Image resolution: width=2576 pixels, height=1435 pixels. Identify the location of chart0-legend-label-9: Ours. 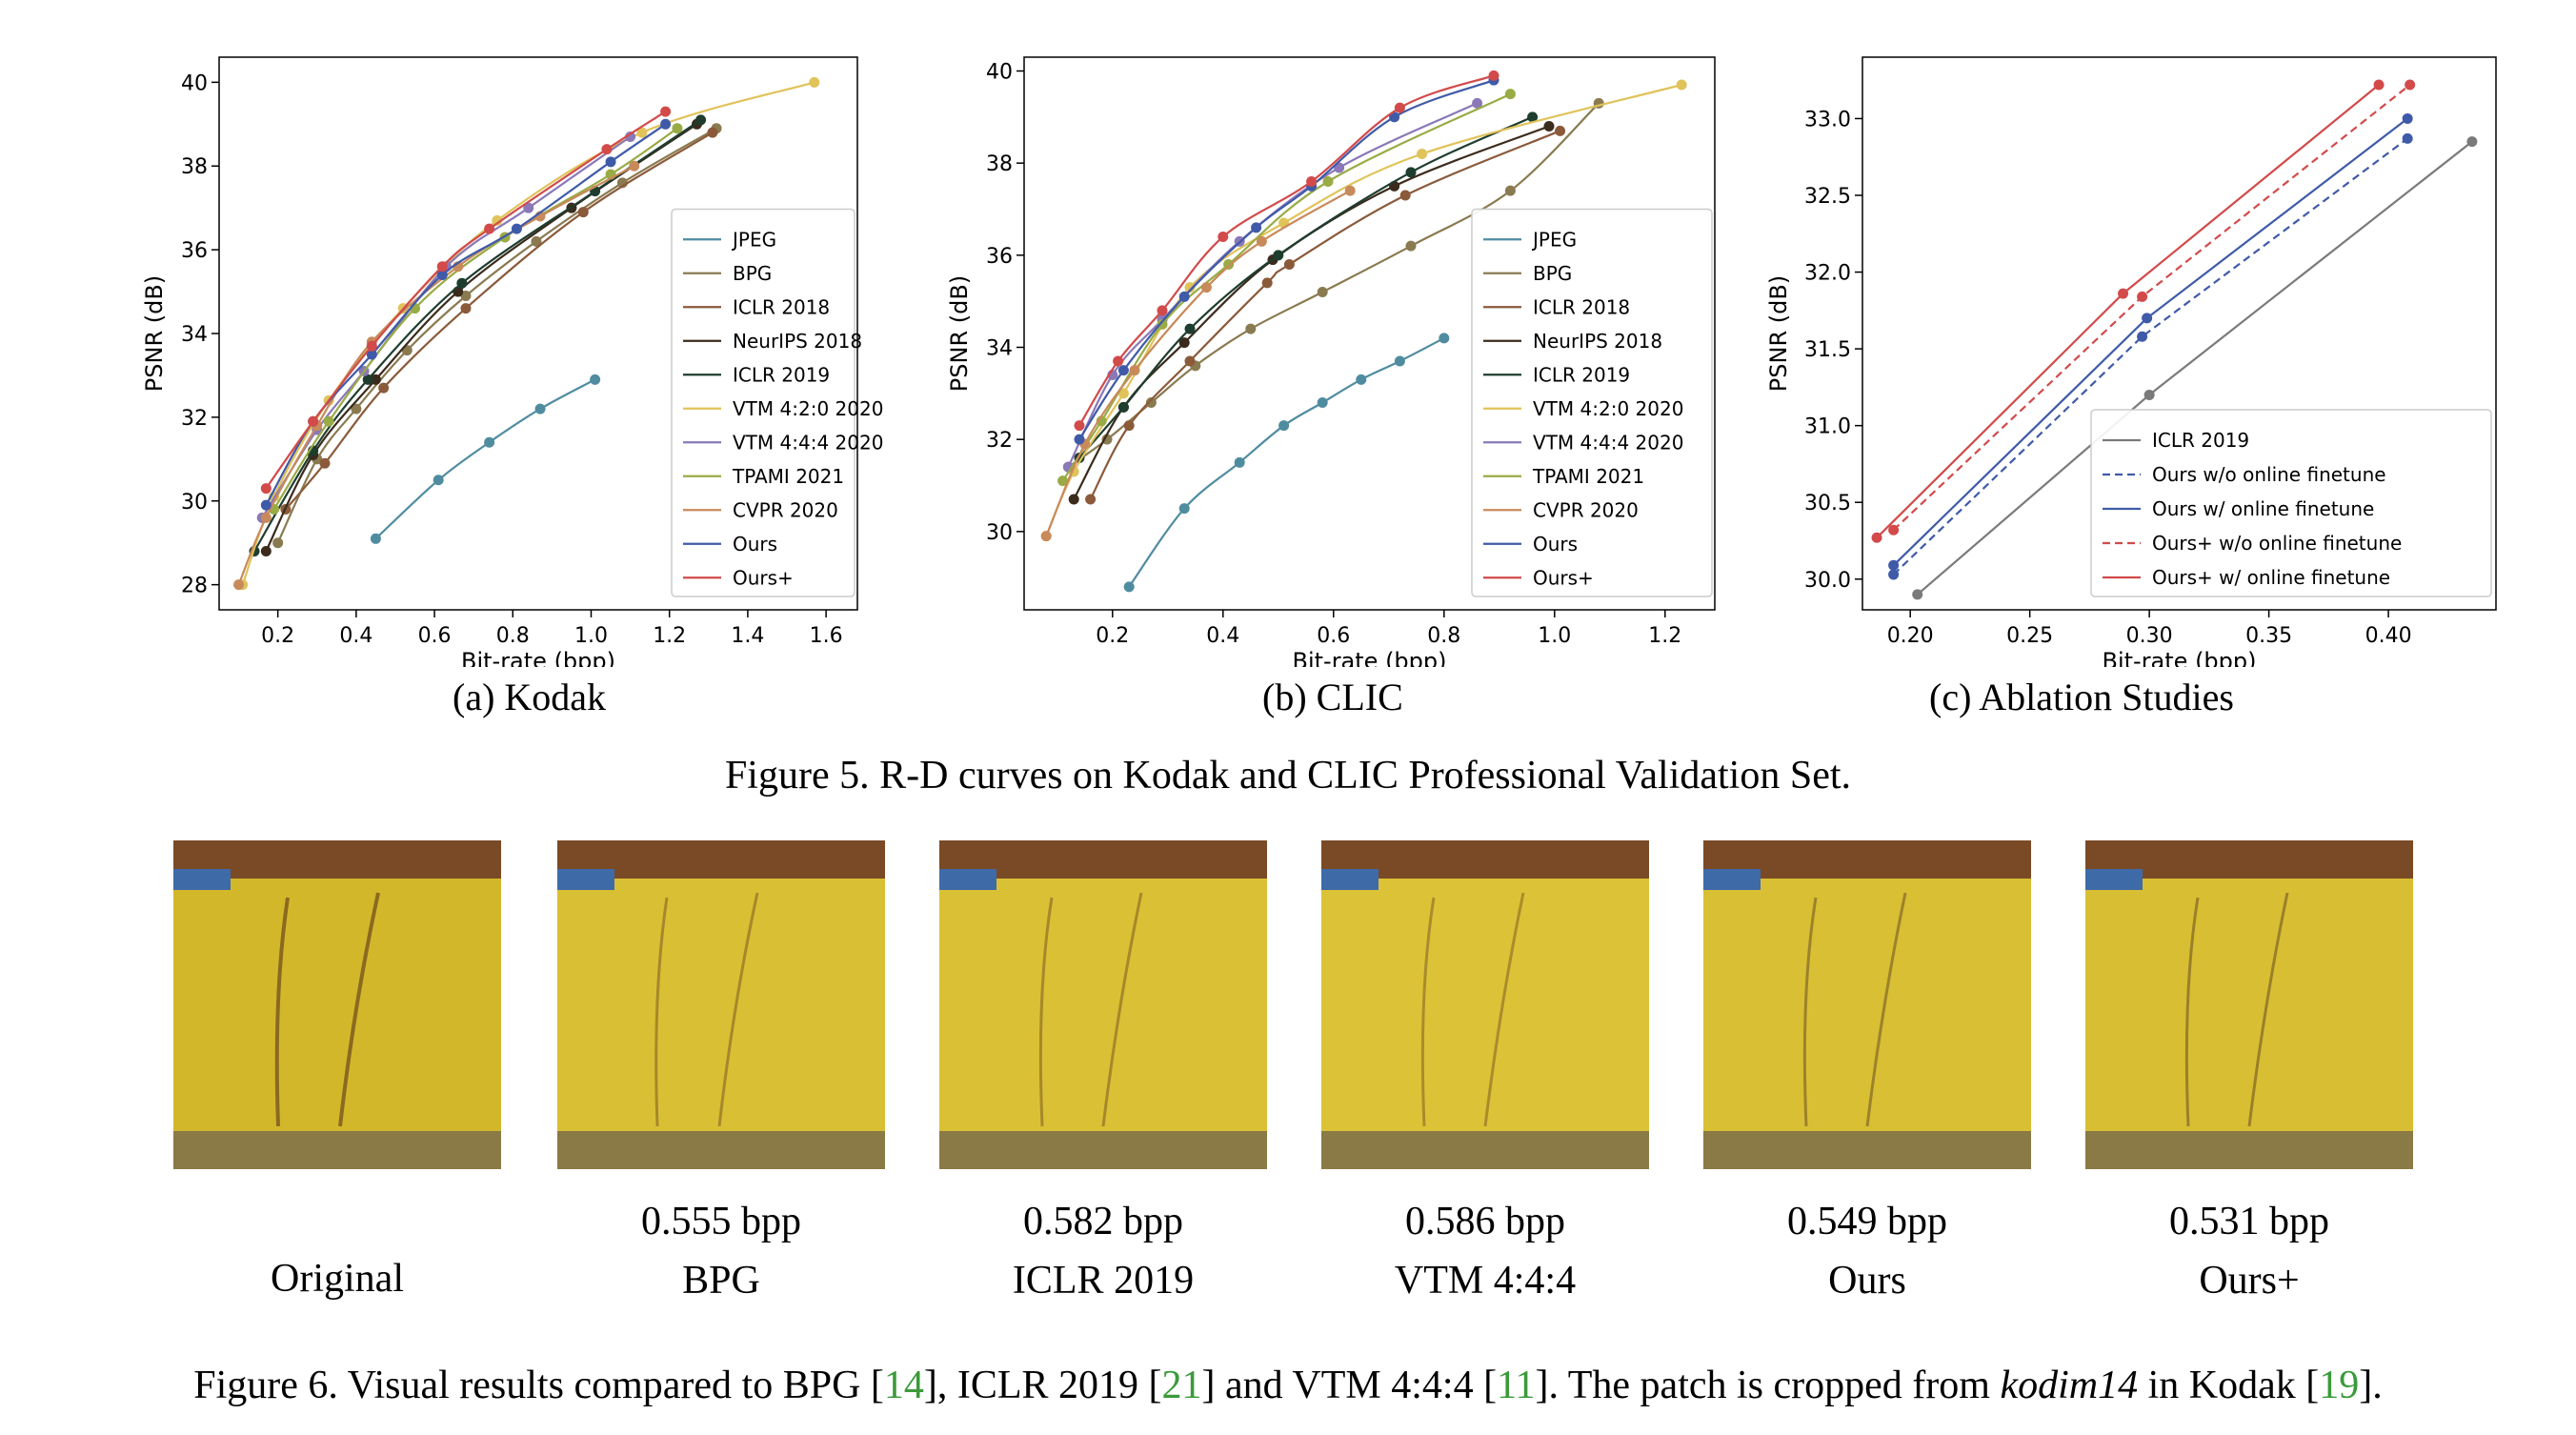
(755, 544).